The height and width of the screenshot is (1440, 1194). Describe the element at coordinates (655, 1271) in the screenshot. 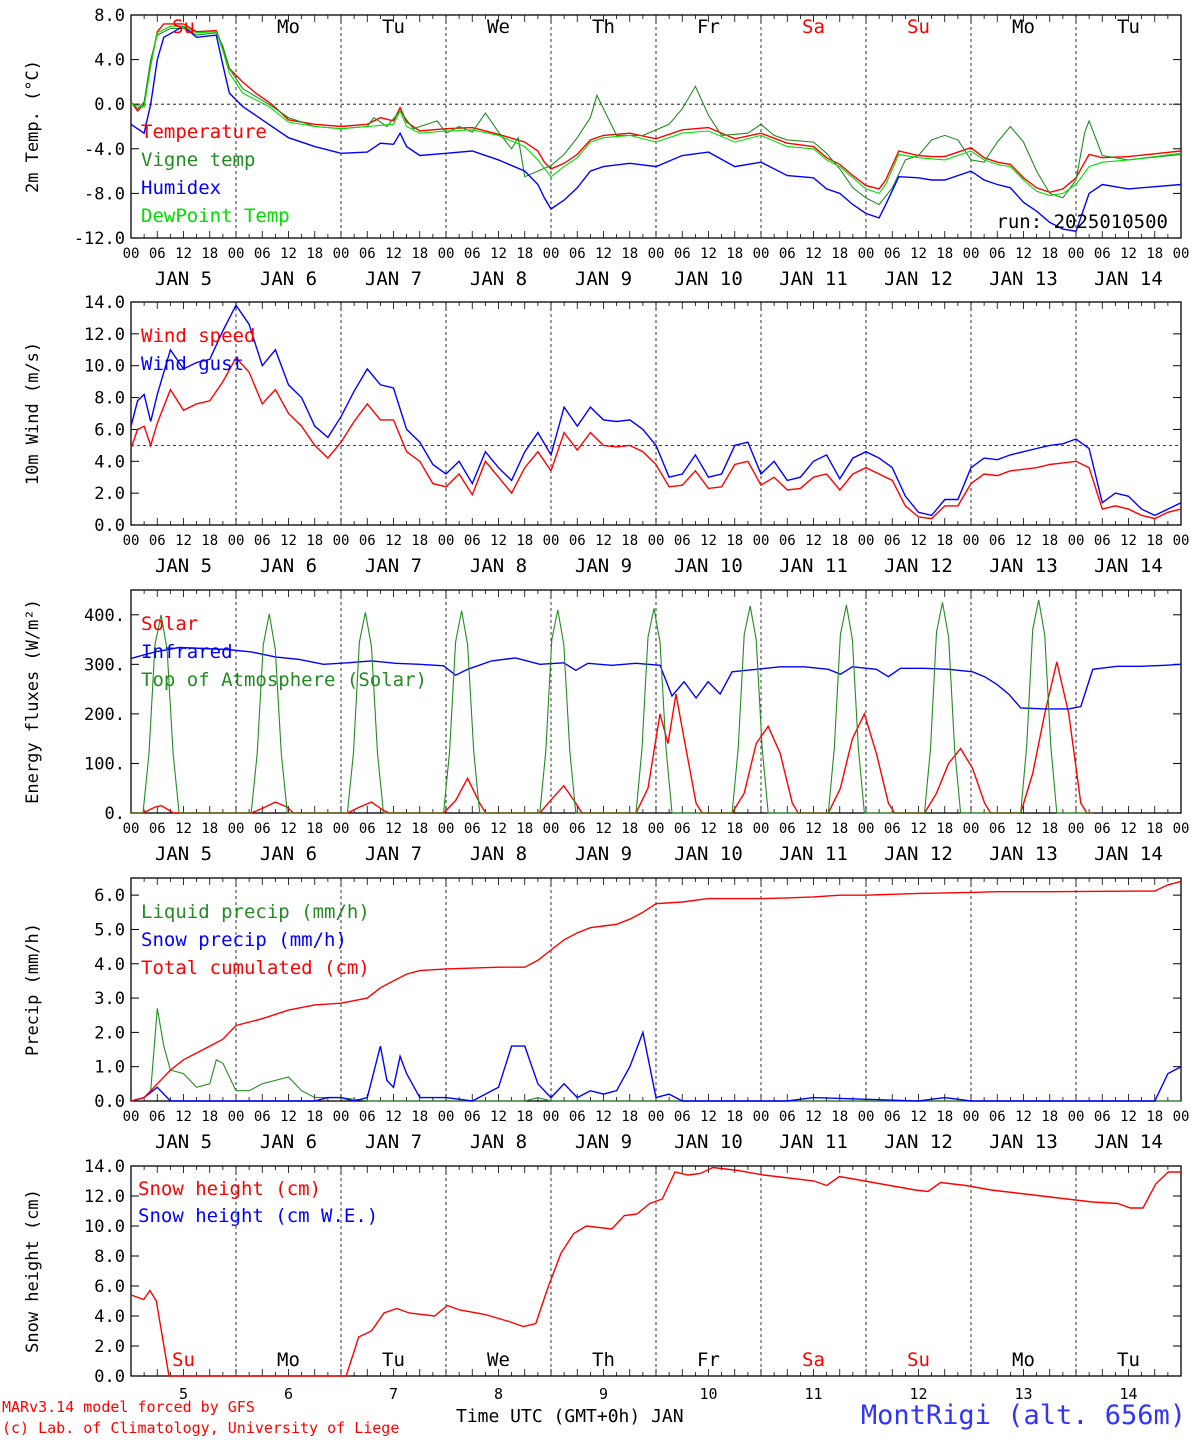

I see `series-line-snow-height-cm-` at that location.